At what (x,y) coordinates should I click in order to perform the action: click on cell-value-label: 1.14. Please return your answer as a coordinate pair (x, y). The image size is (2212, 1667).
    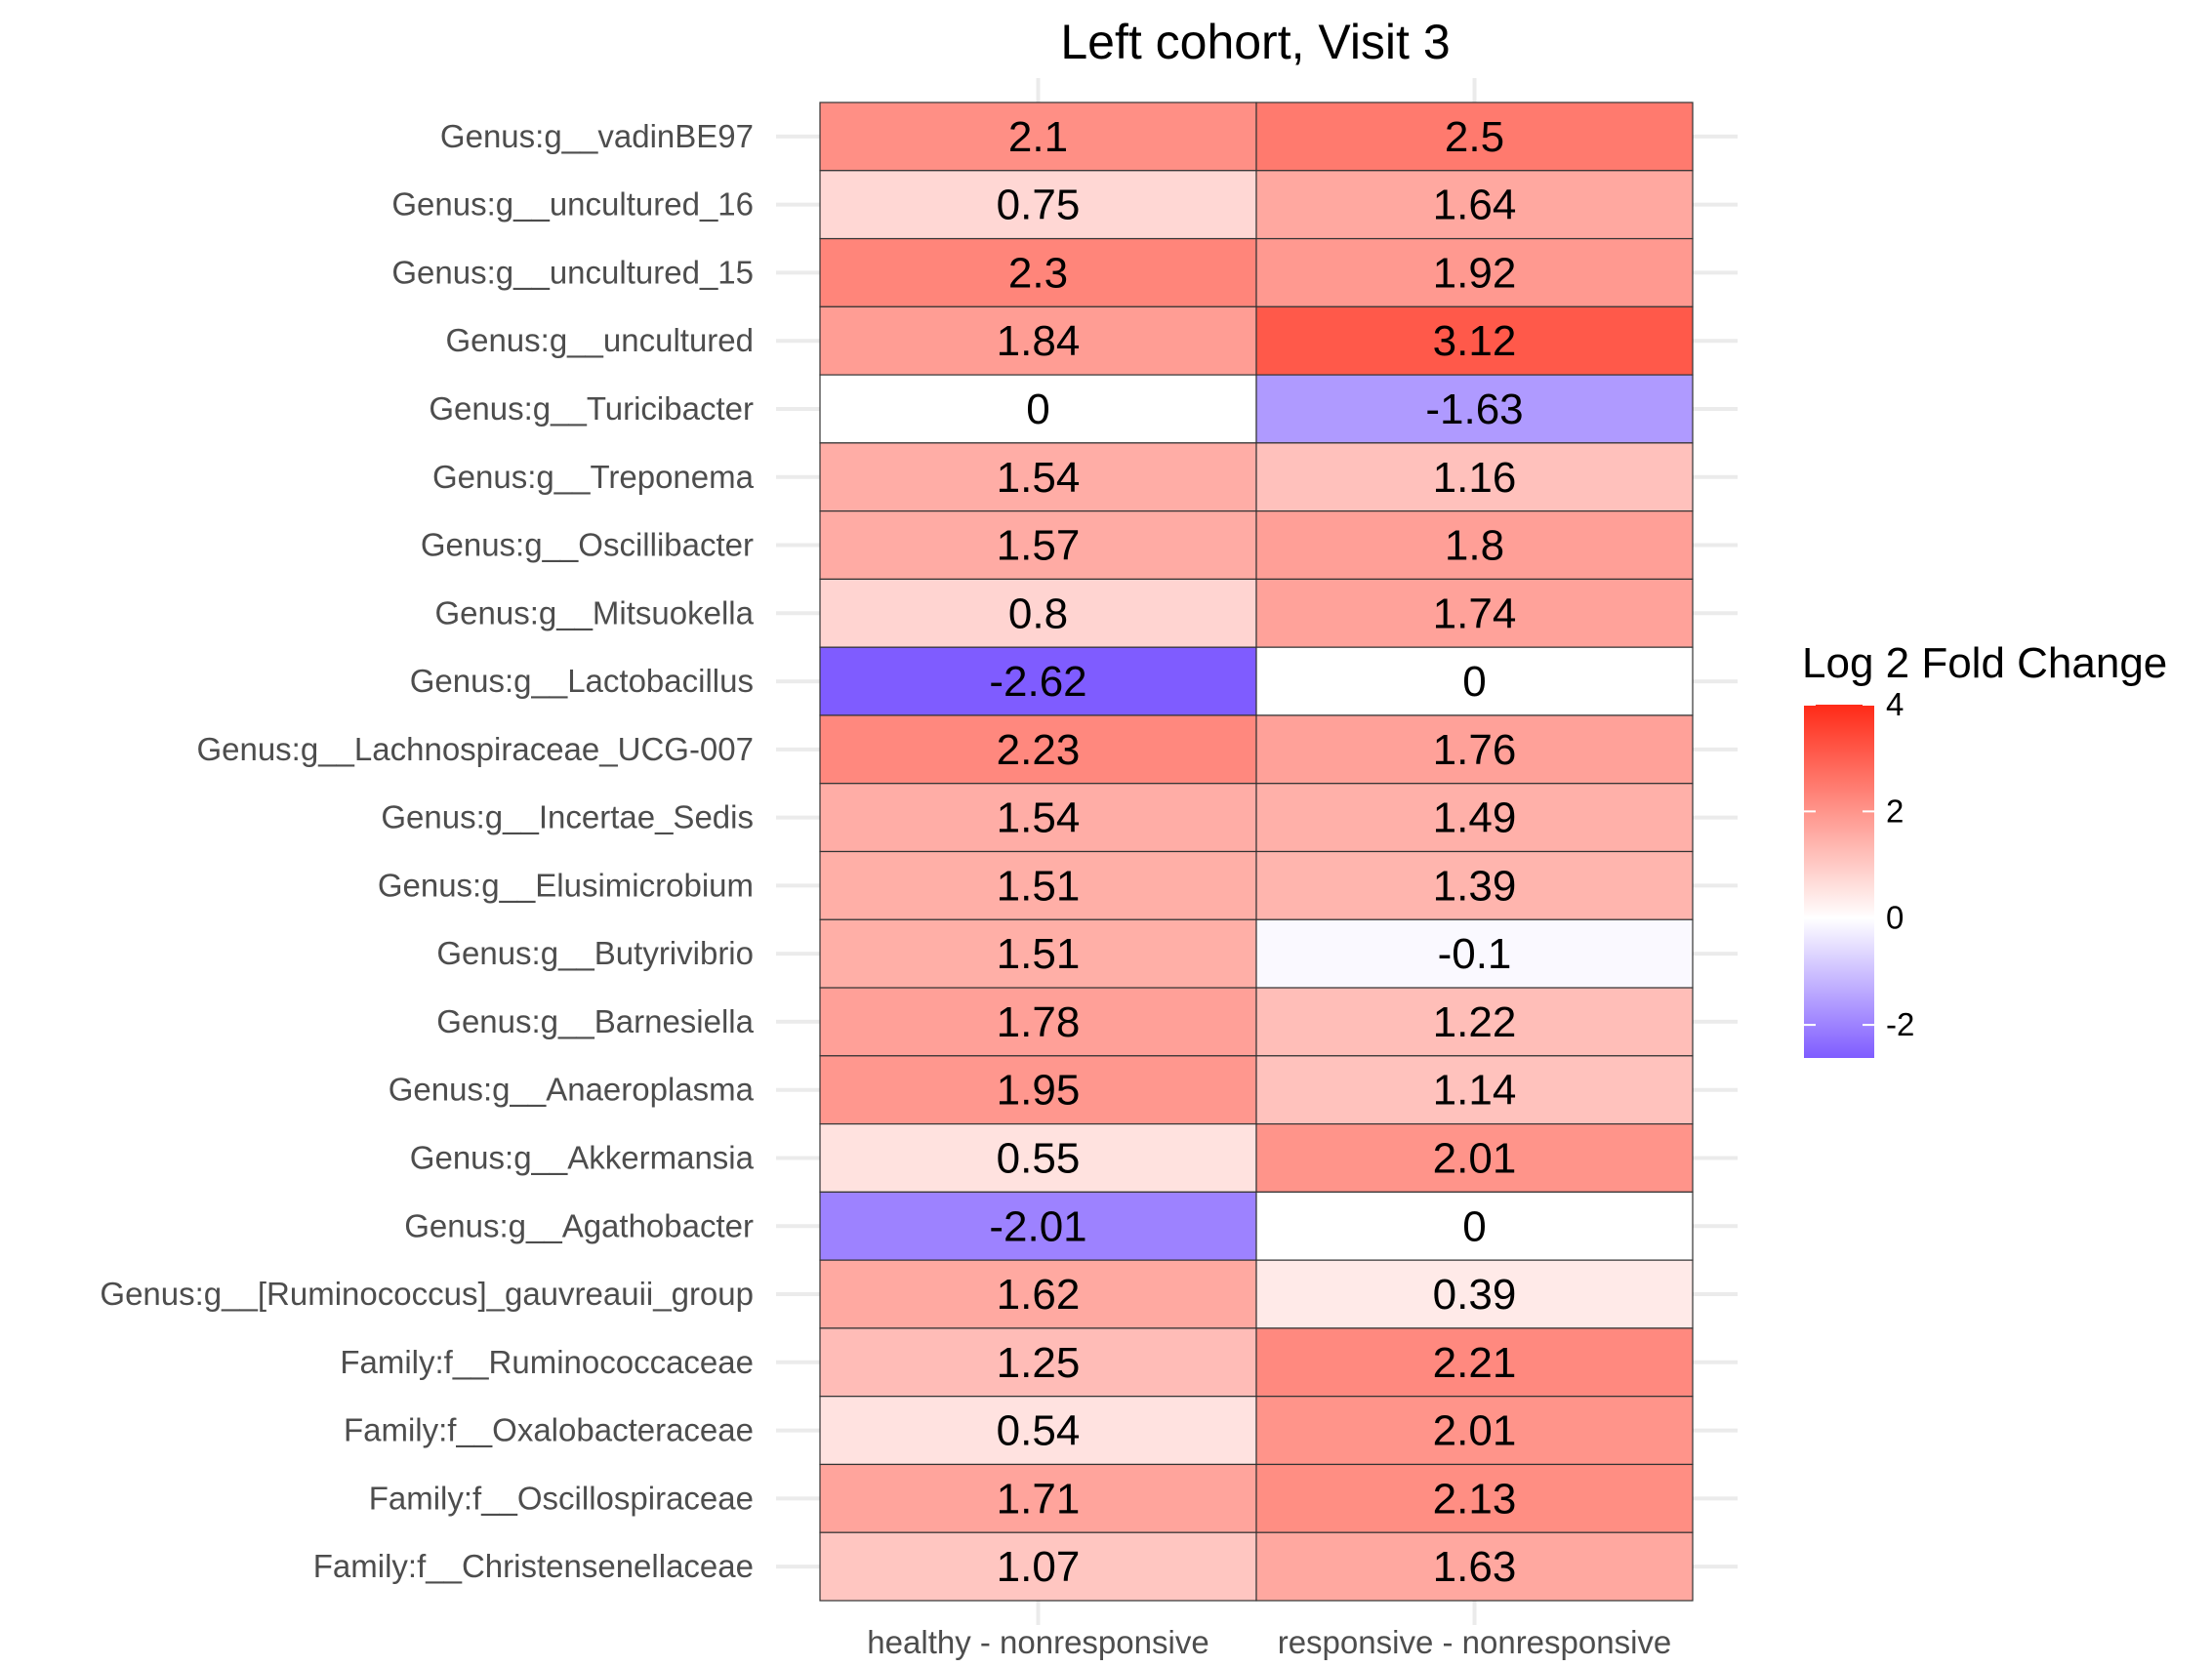
    Looking at the image, I should click on (1475, 1091).